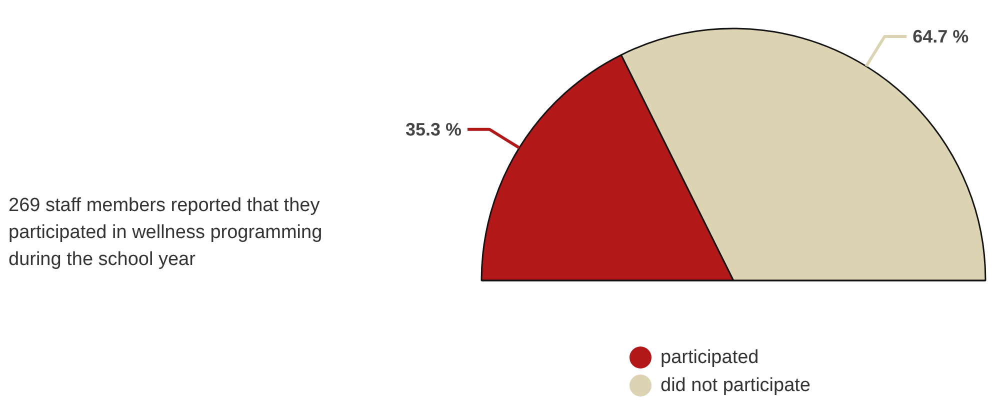  What do you see at coordinates (165, 232) in the screenshot?
I see `text: 269 staff members reported that they participated in wellness programming during the school year` at bounding box center [165, 232].